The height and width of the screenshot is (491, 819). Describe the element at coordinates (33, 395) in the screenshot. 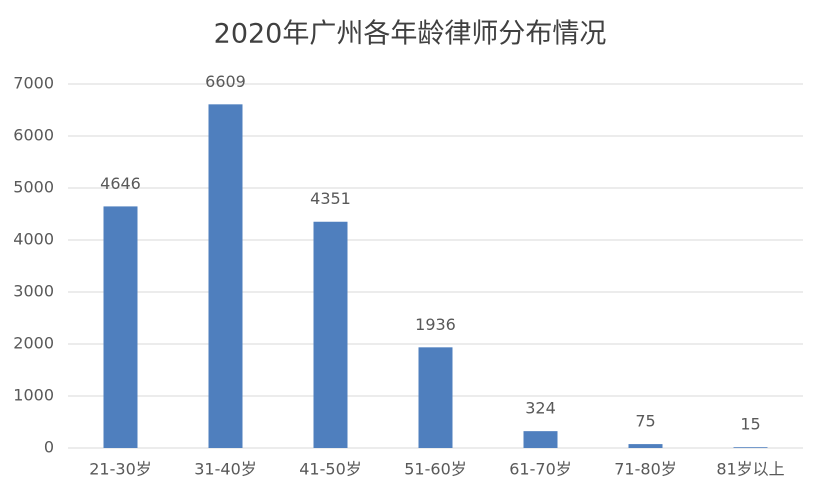

I see `y-tick-label: 1000` at that location.